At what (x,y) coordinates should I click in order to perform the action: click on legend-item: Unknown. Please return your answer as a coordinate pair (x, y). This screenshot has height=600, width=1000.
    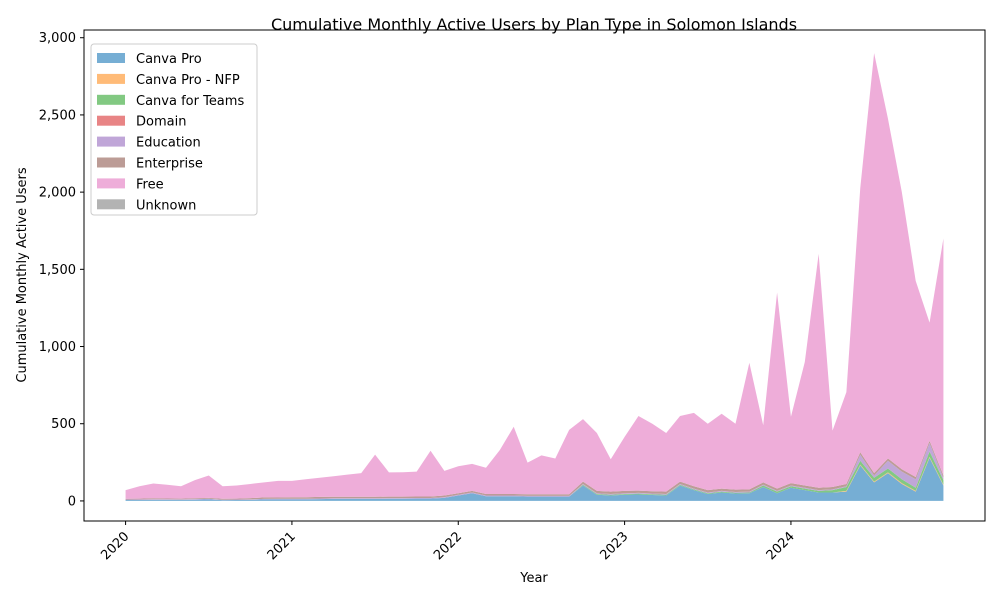
    Looking at the image, I should click on (146, 205).